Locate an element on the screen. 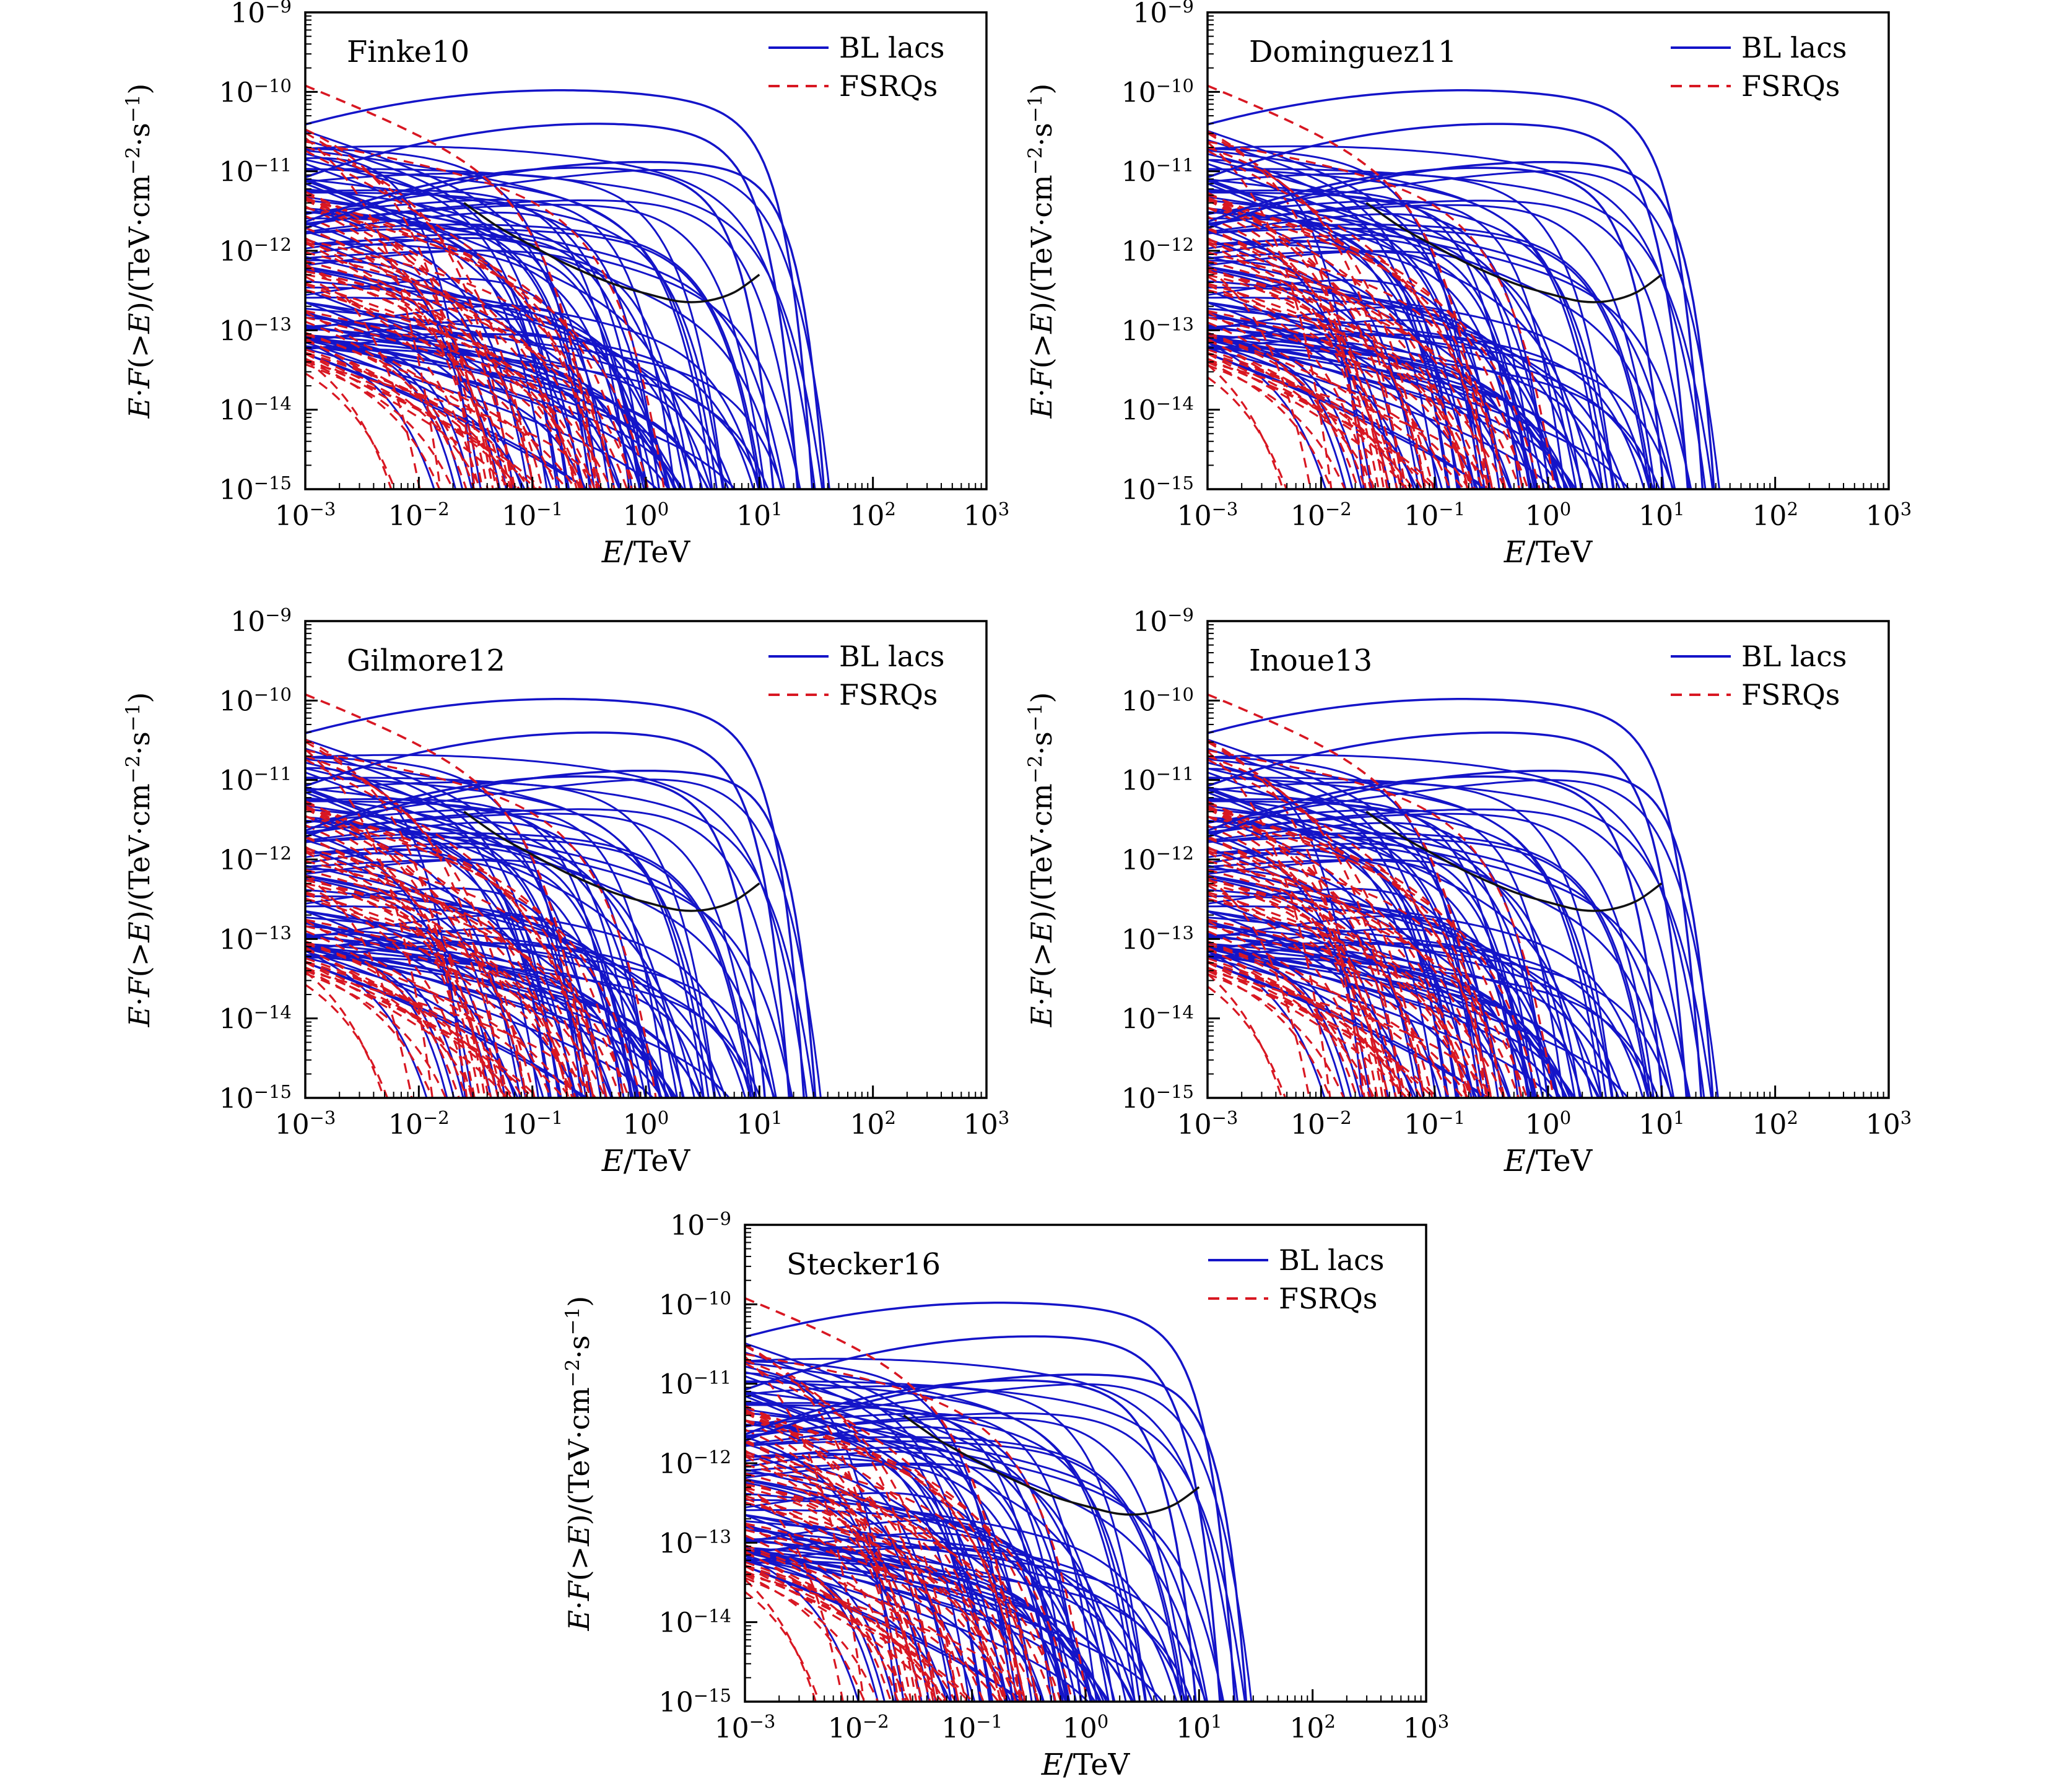 The height and width of the screenshot is (1784, 2072). legend-label-bl-lacs: BL lacs is located at coordinates (891, 47).